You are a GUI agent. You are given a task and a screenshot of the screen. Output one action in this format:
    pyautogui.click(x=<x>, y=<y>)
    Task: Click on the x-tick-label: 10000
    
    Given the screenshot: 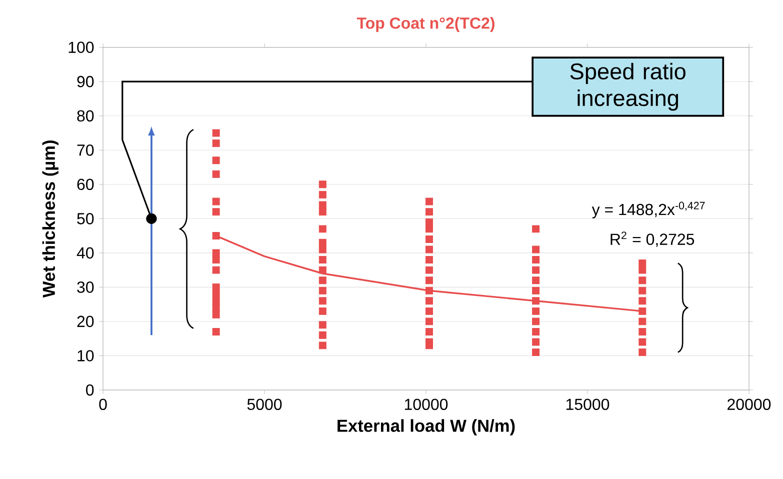 What is the action you would take?
    pyautogui.click(x=426, y=404)
    